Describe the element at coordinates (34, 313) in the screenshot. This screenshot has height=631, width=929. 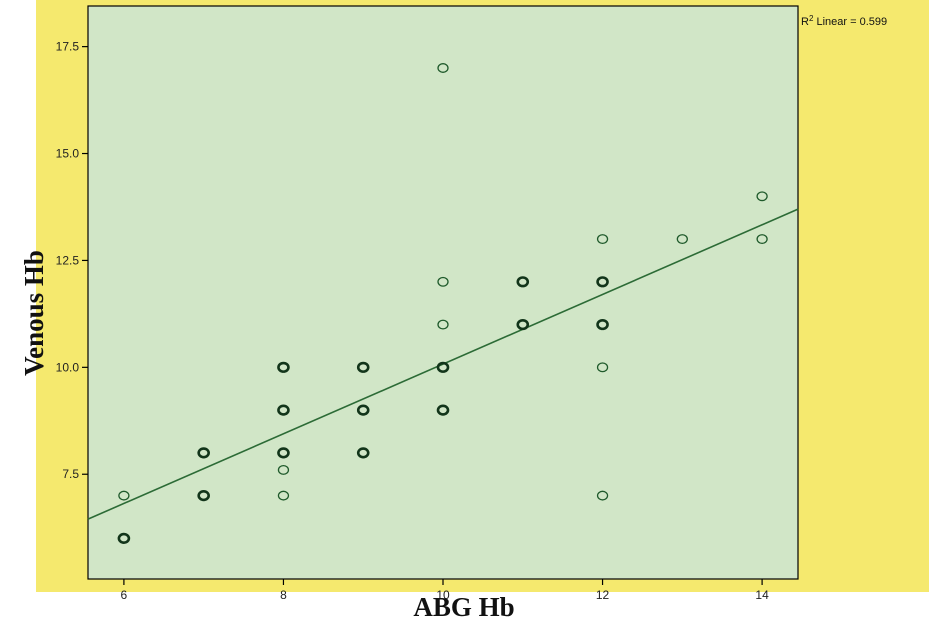
I see `y-axis-title: Venous Hb` at that location.